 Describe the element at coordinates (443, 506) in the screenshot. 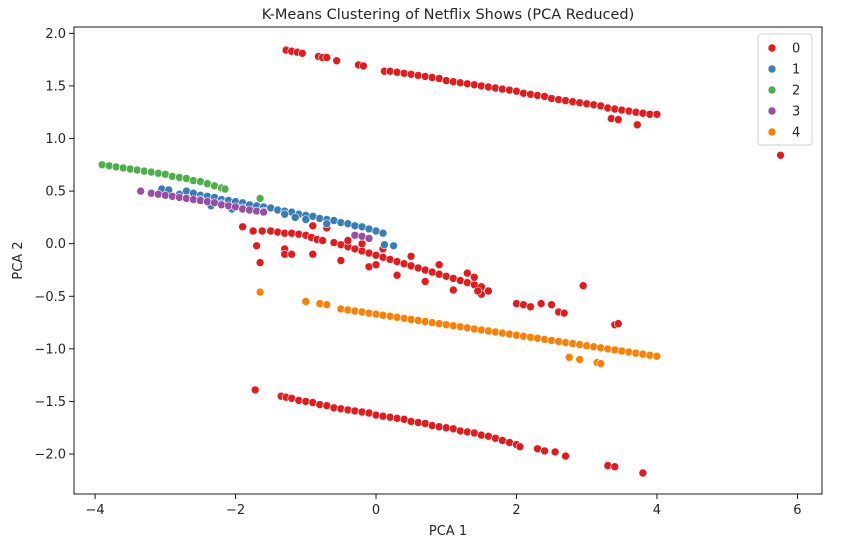

I see `x-axis: −4 −2 0 2 4 6` at that location.